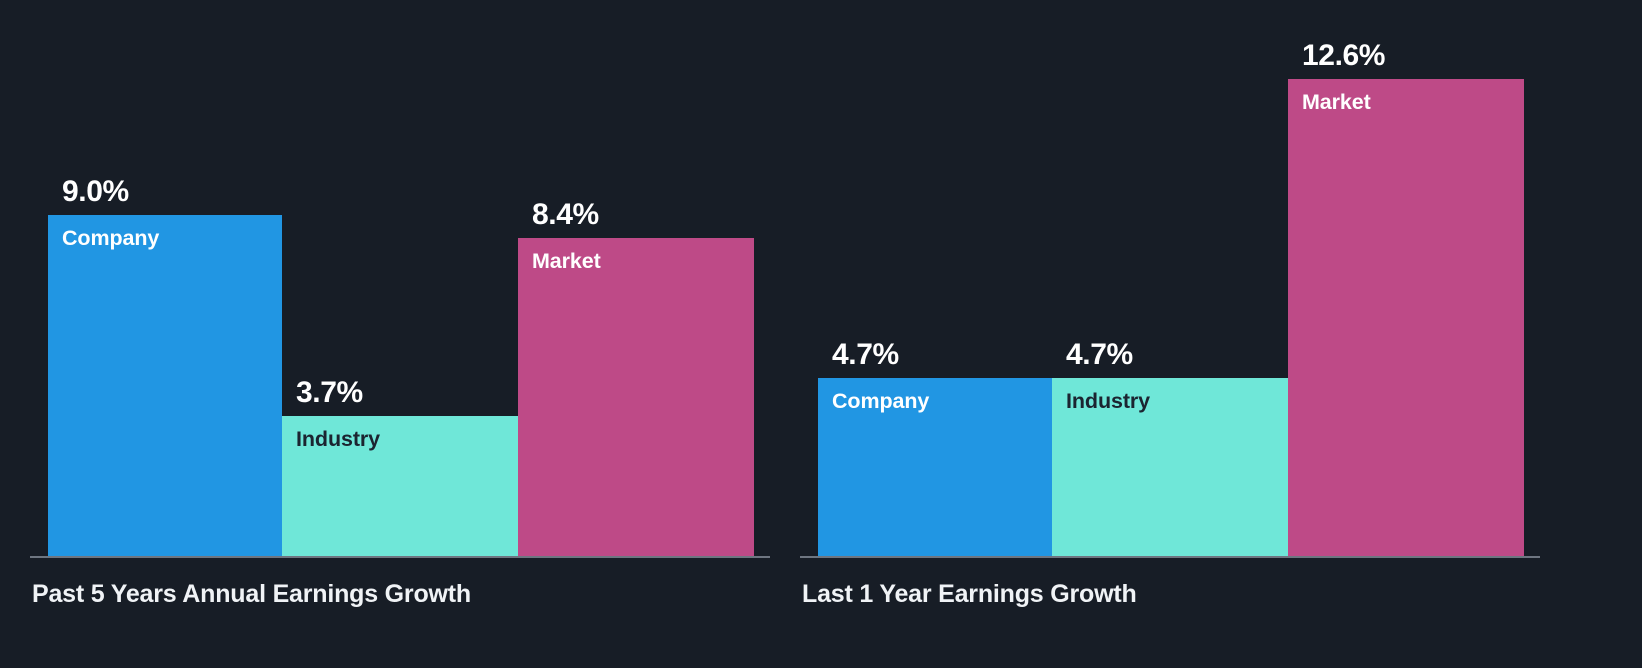 The width and height of the screenshot is (1642, 668). I want to click on chart-title: Past 5 Years Annual Earnings Growth, so click(251, 594).